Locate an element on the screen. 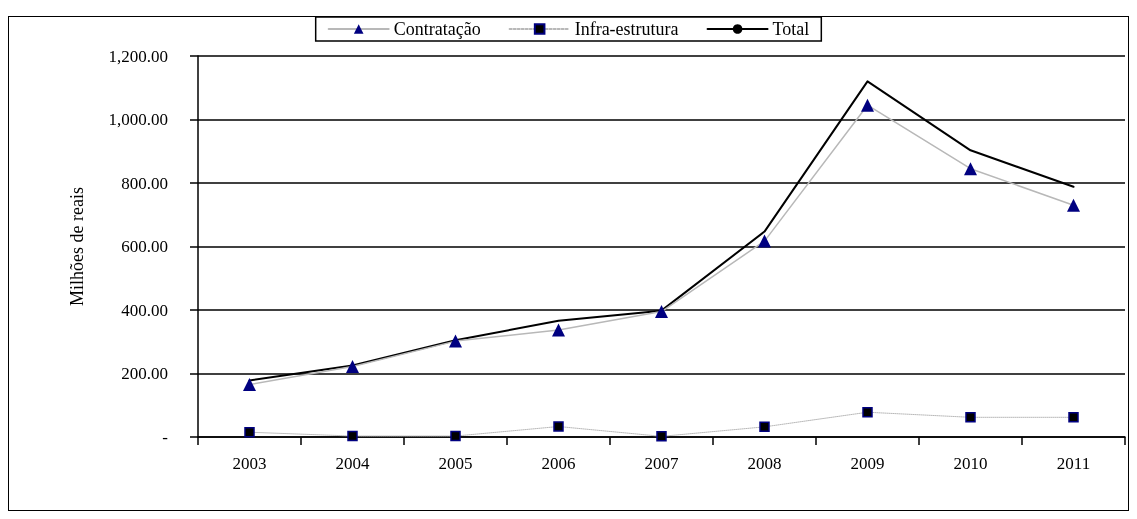 Image resolution: width=1137 pixels, height=519 pixels. y-axis-title: Milhões de reais is located at coordinates (77, 246).